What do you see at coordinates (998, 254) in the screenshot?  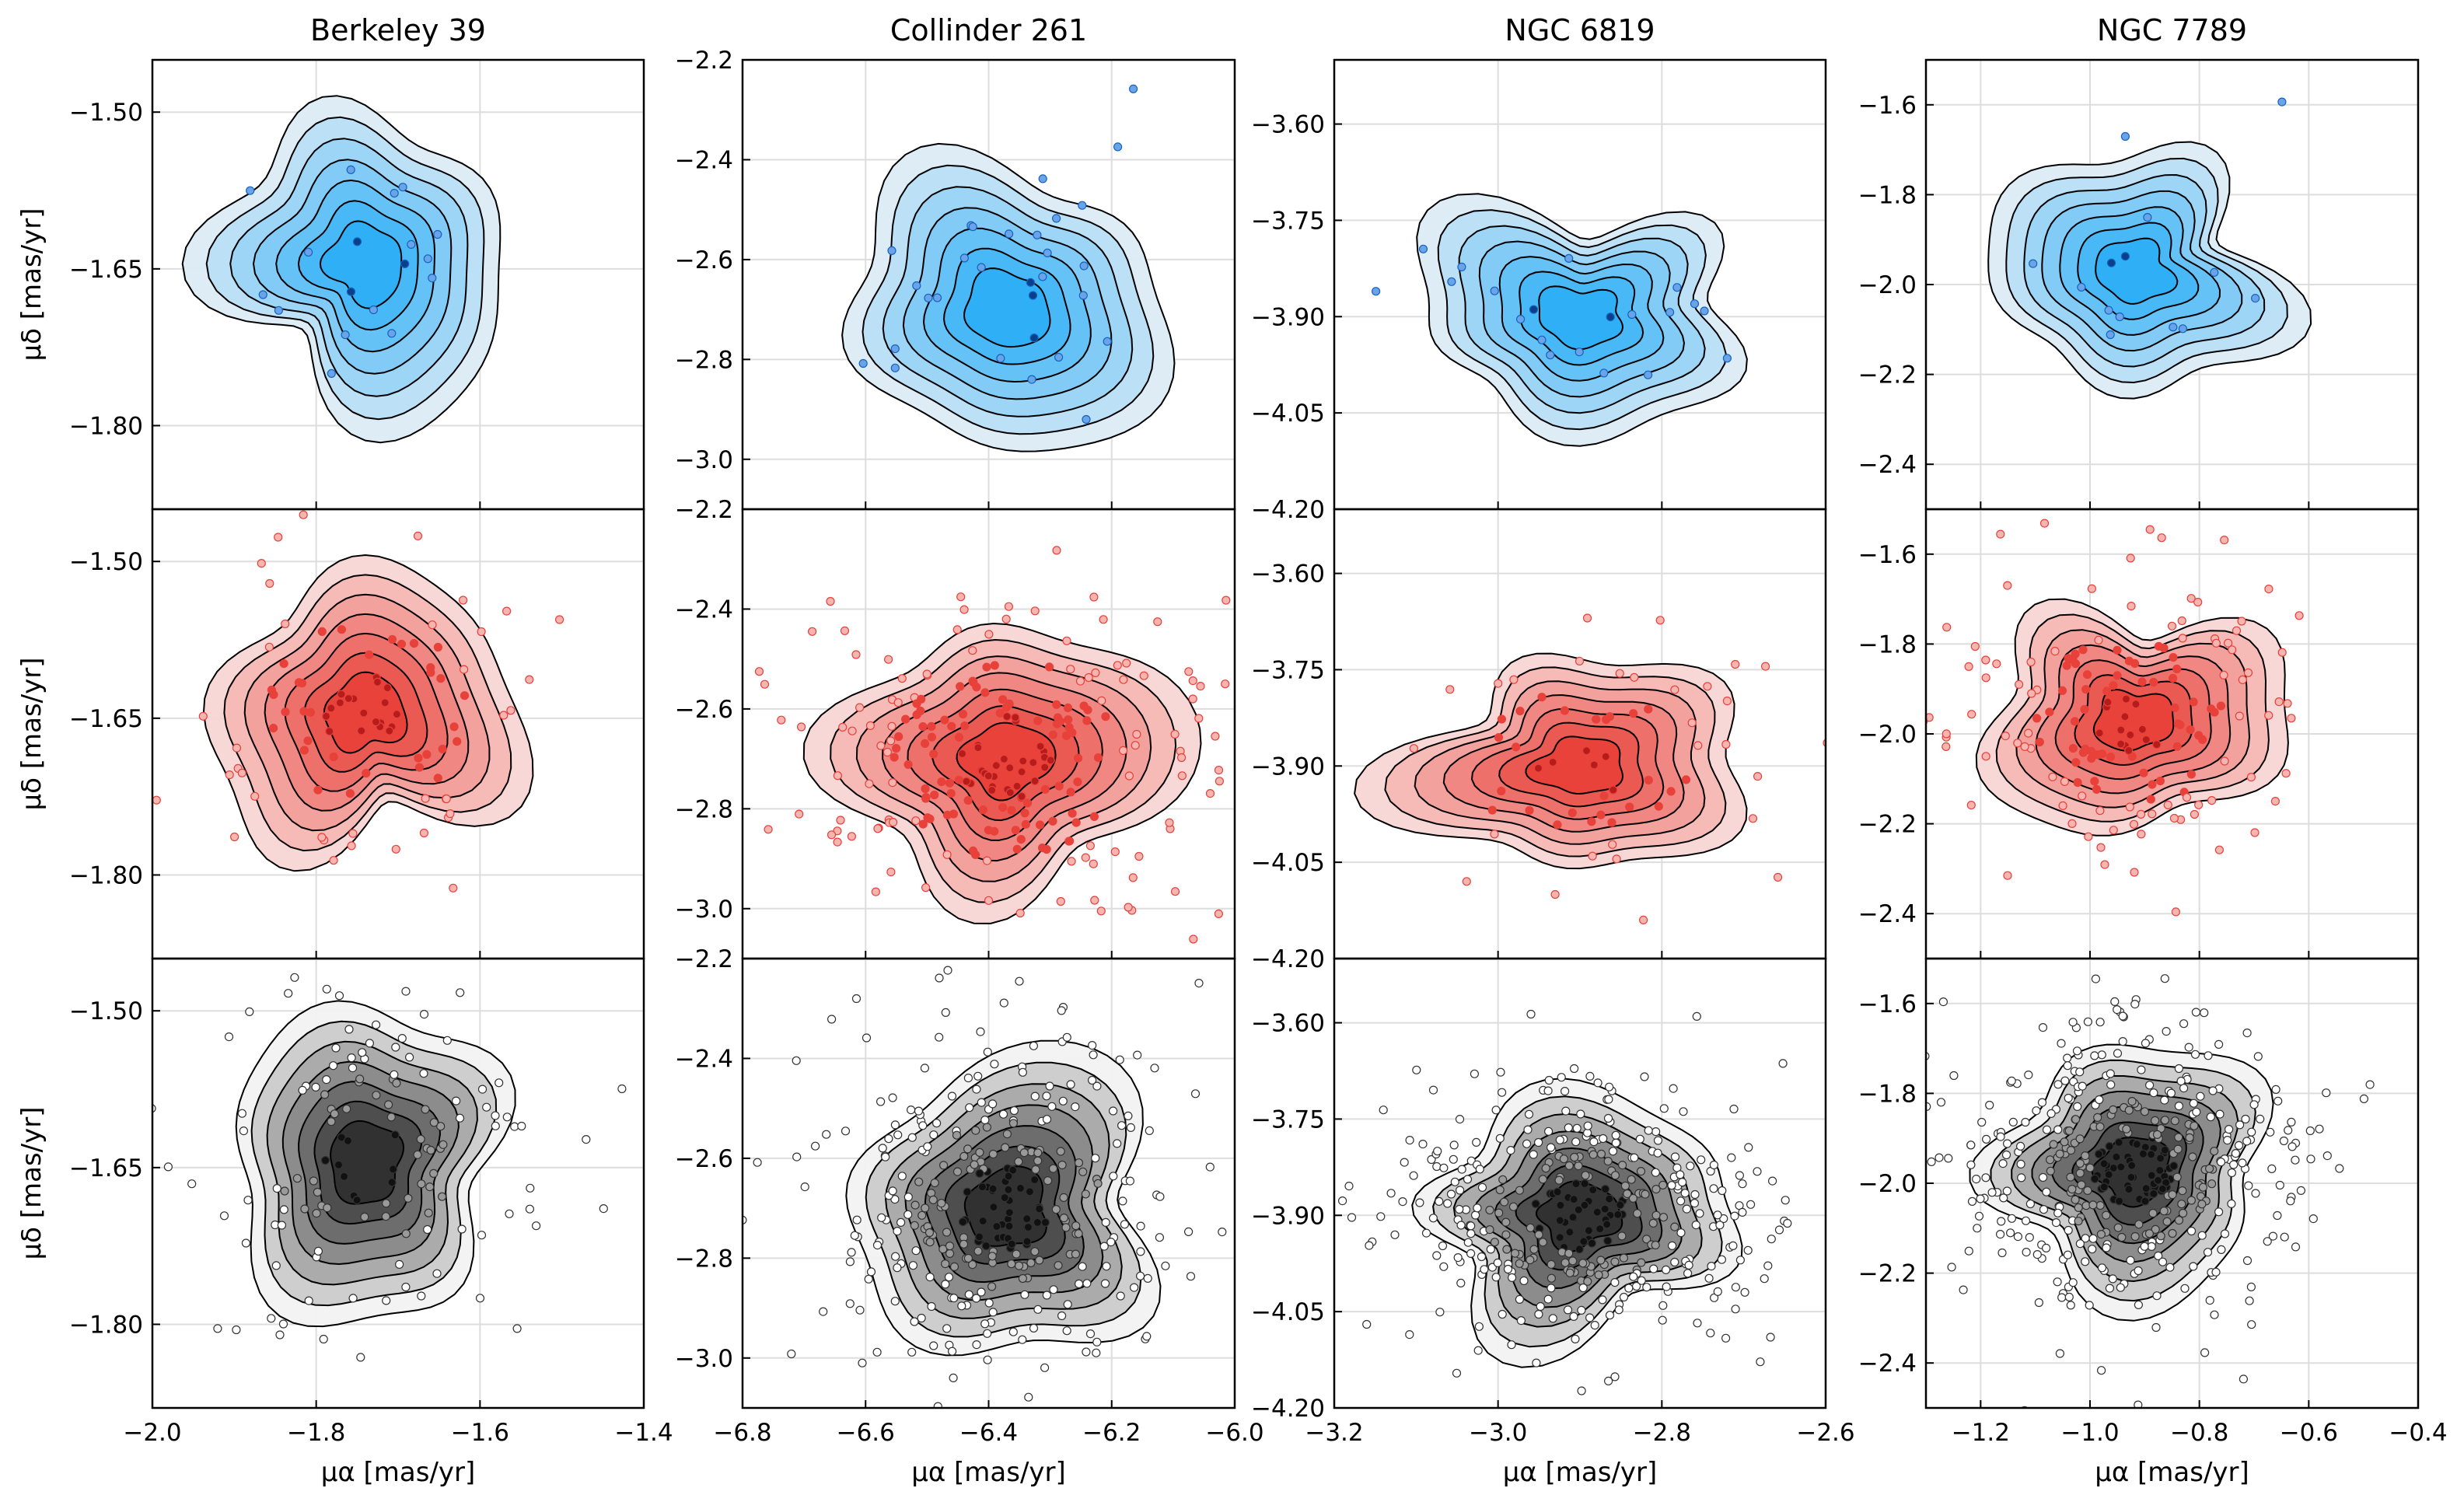 I see `member-points` at bounding box center [998, 254].